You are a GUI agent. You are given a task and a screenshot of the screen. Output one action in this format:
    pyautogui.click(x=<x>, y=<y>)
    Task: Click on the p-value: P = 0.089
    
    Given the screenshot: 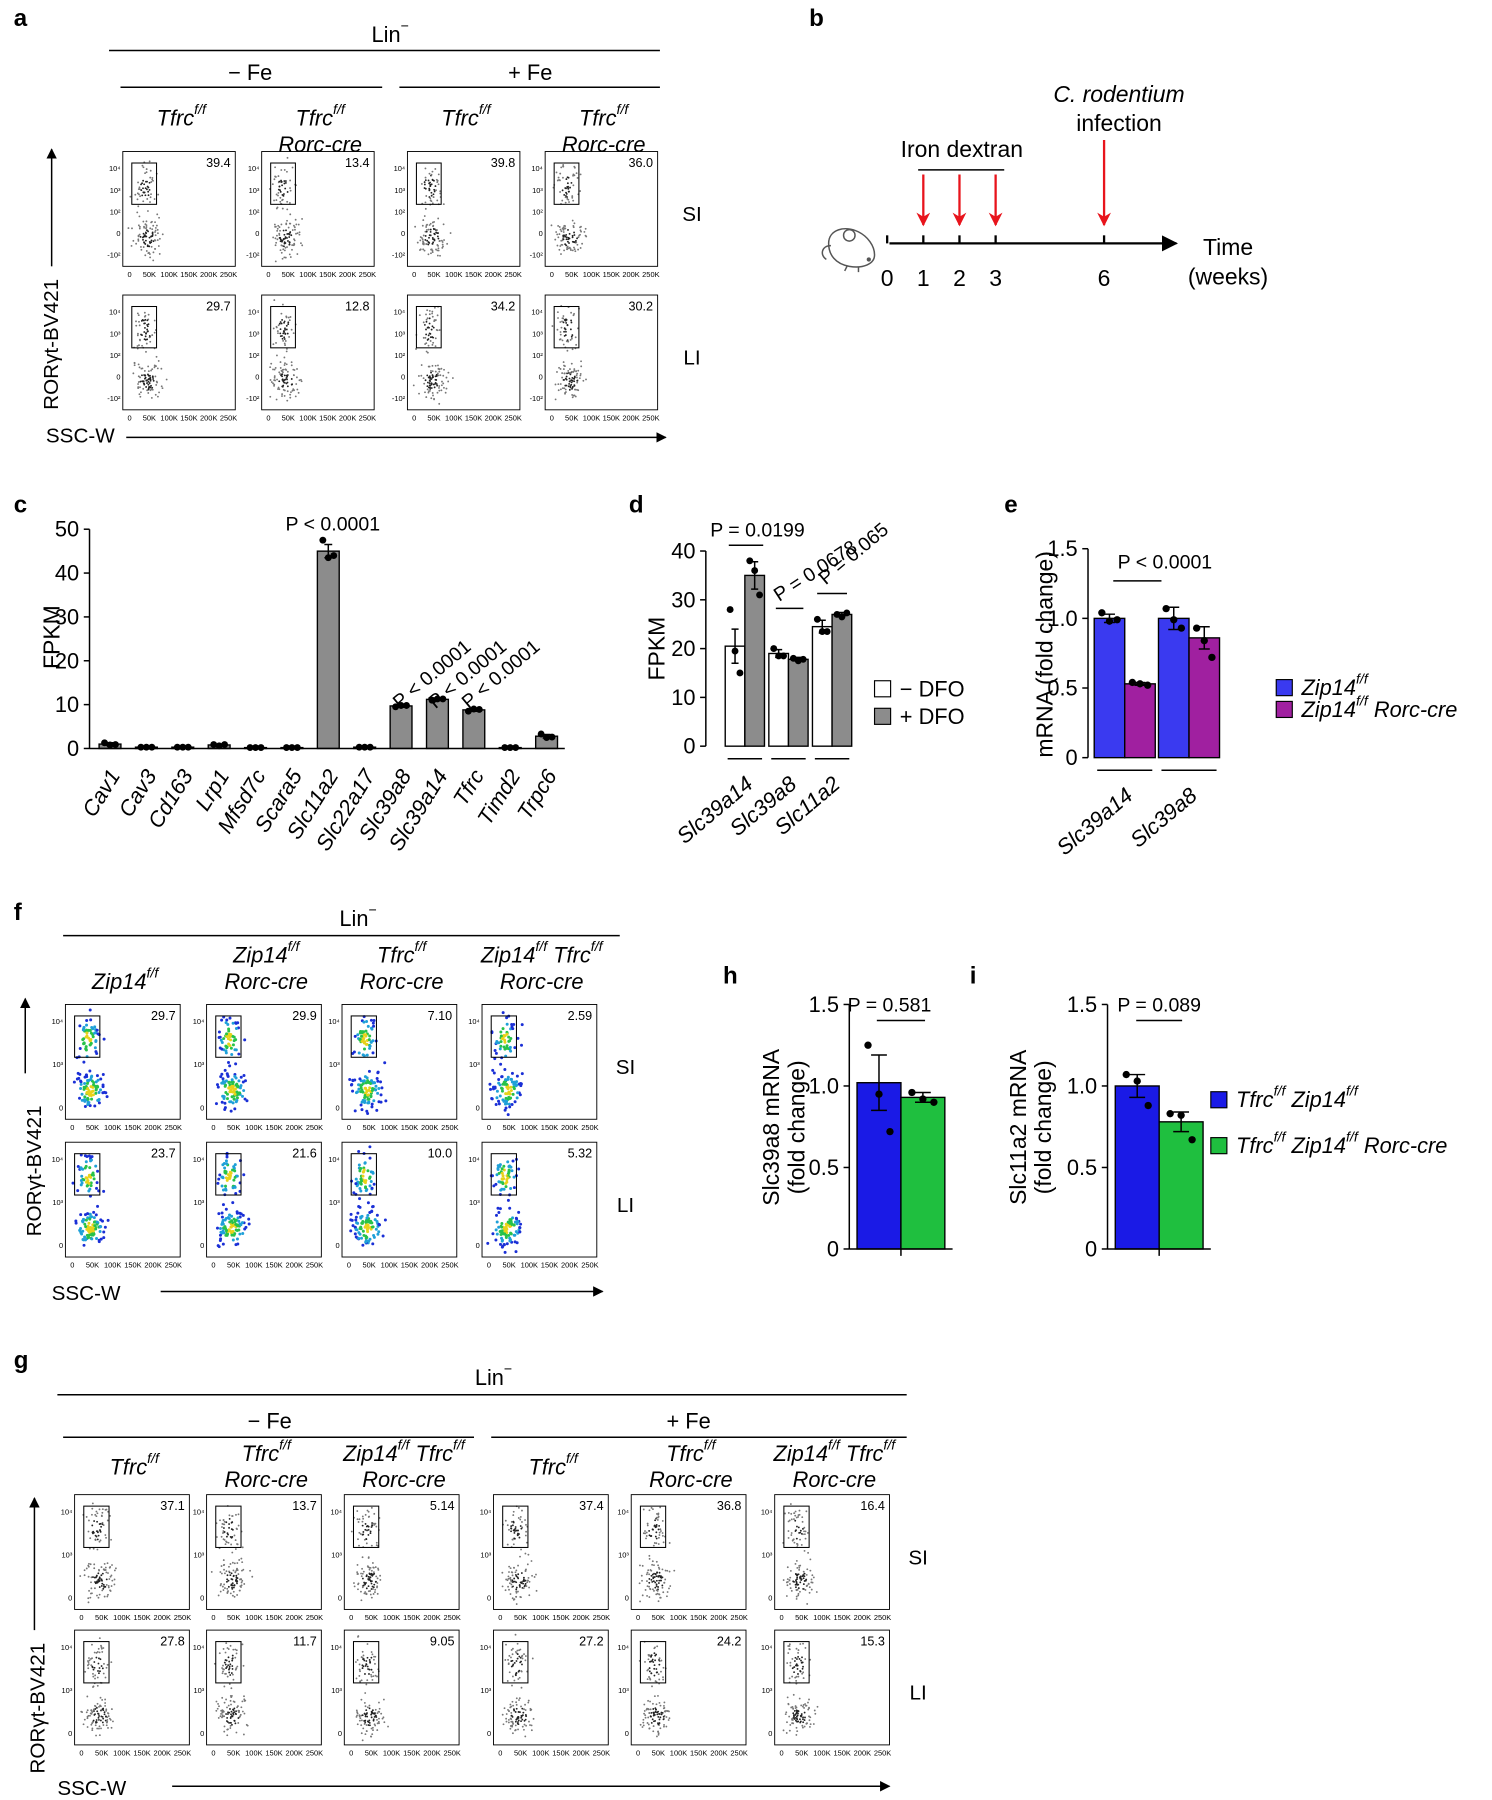 What is the action you would take?
    pyautogui.click(x=1159, y=1006)
    